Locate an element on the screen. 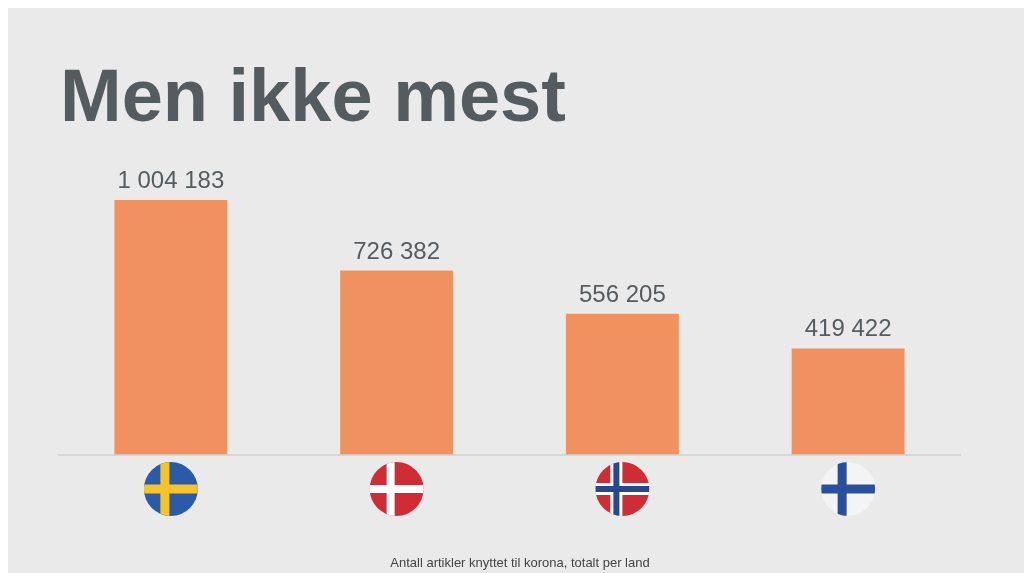 This screenshot has height=573, width=1024. data-label: 1 004 183 is located at coordinates (171, 179).